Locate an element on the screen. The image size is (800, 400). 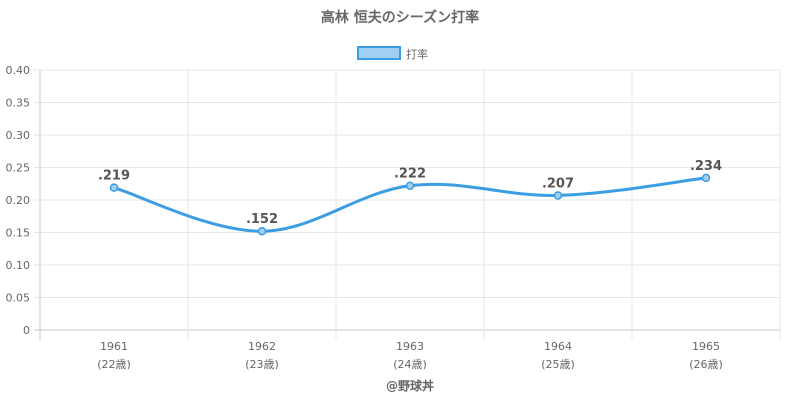
x-tick-label: 1963 is located at coordinates (410, 346).